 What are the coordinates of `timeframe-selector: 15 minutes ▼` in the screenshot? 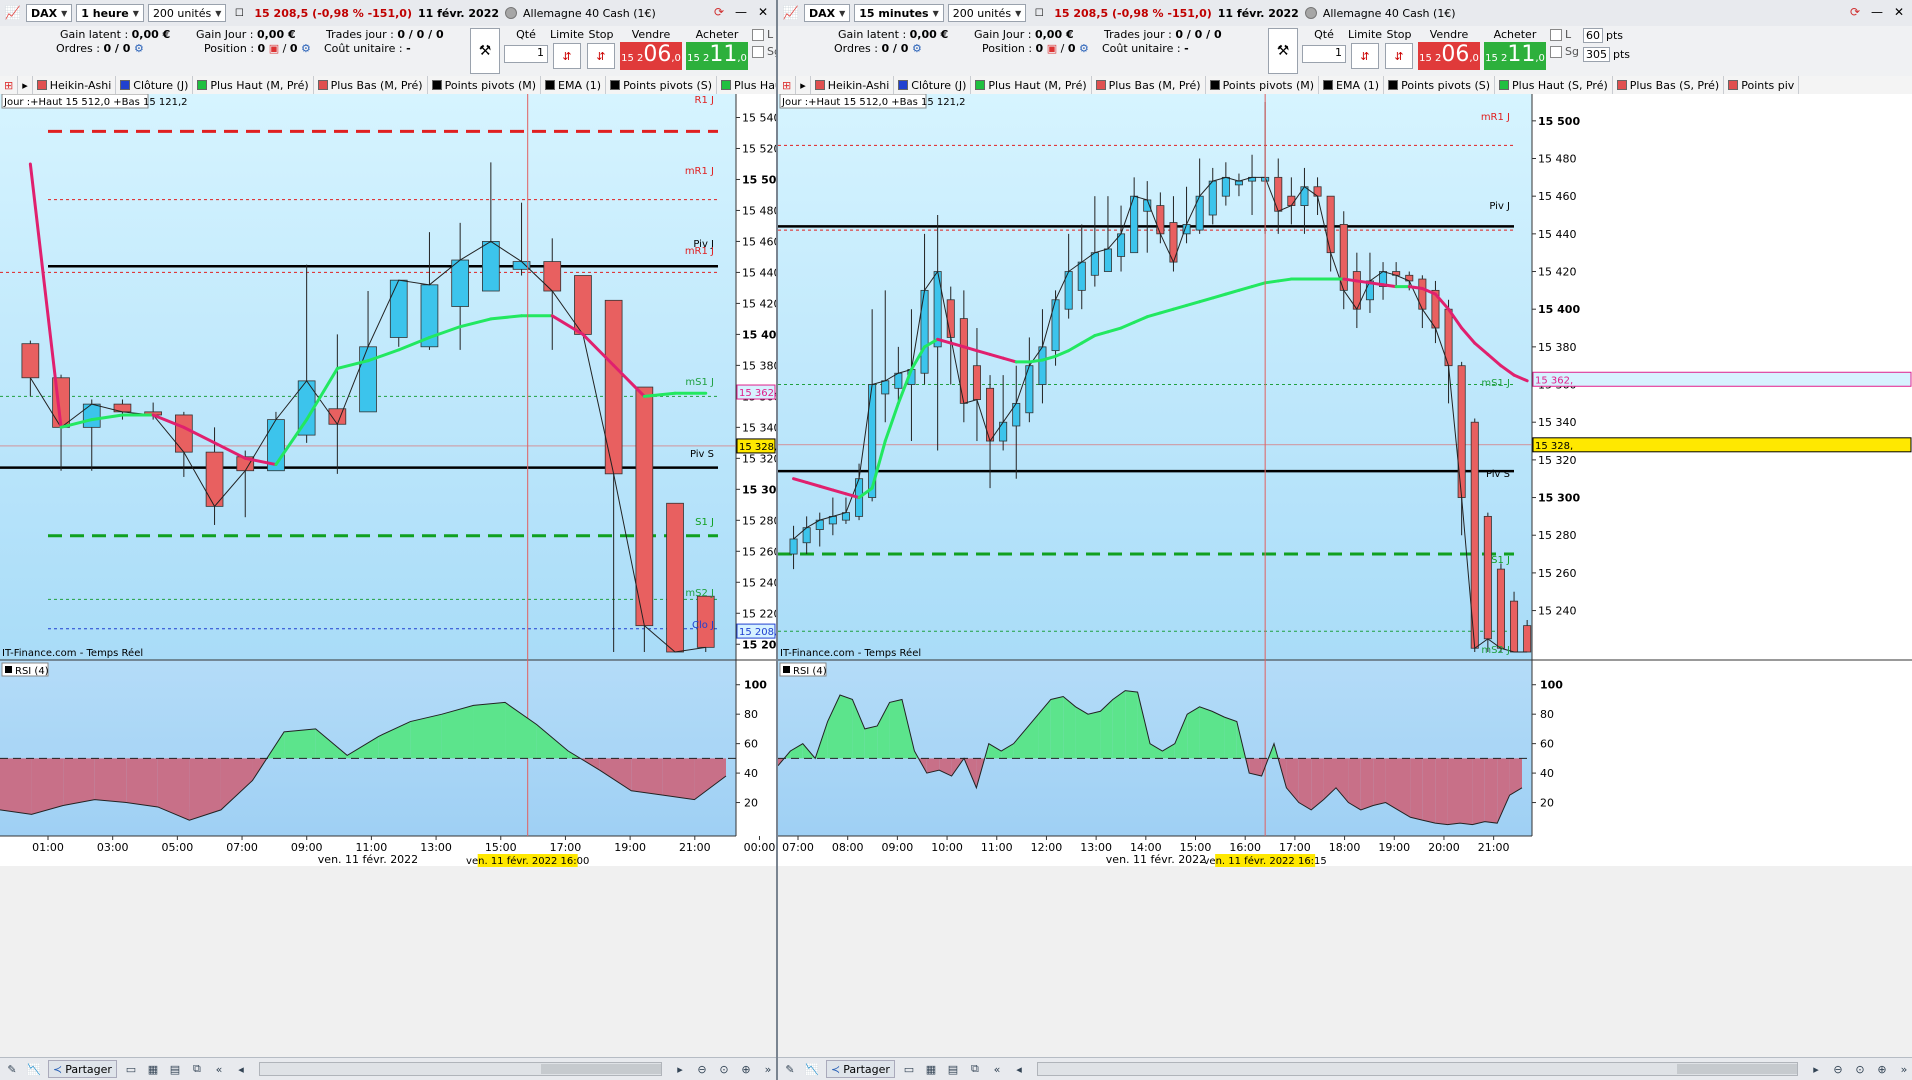 It's located at (899, 13).